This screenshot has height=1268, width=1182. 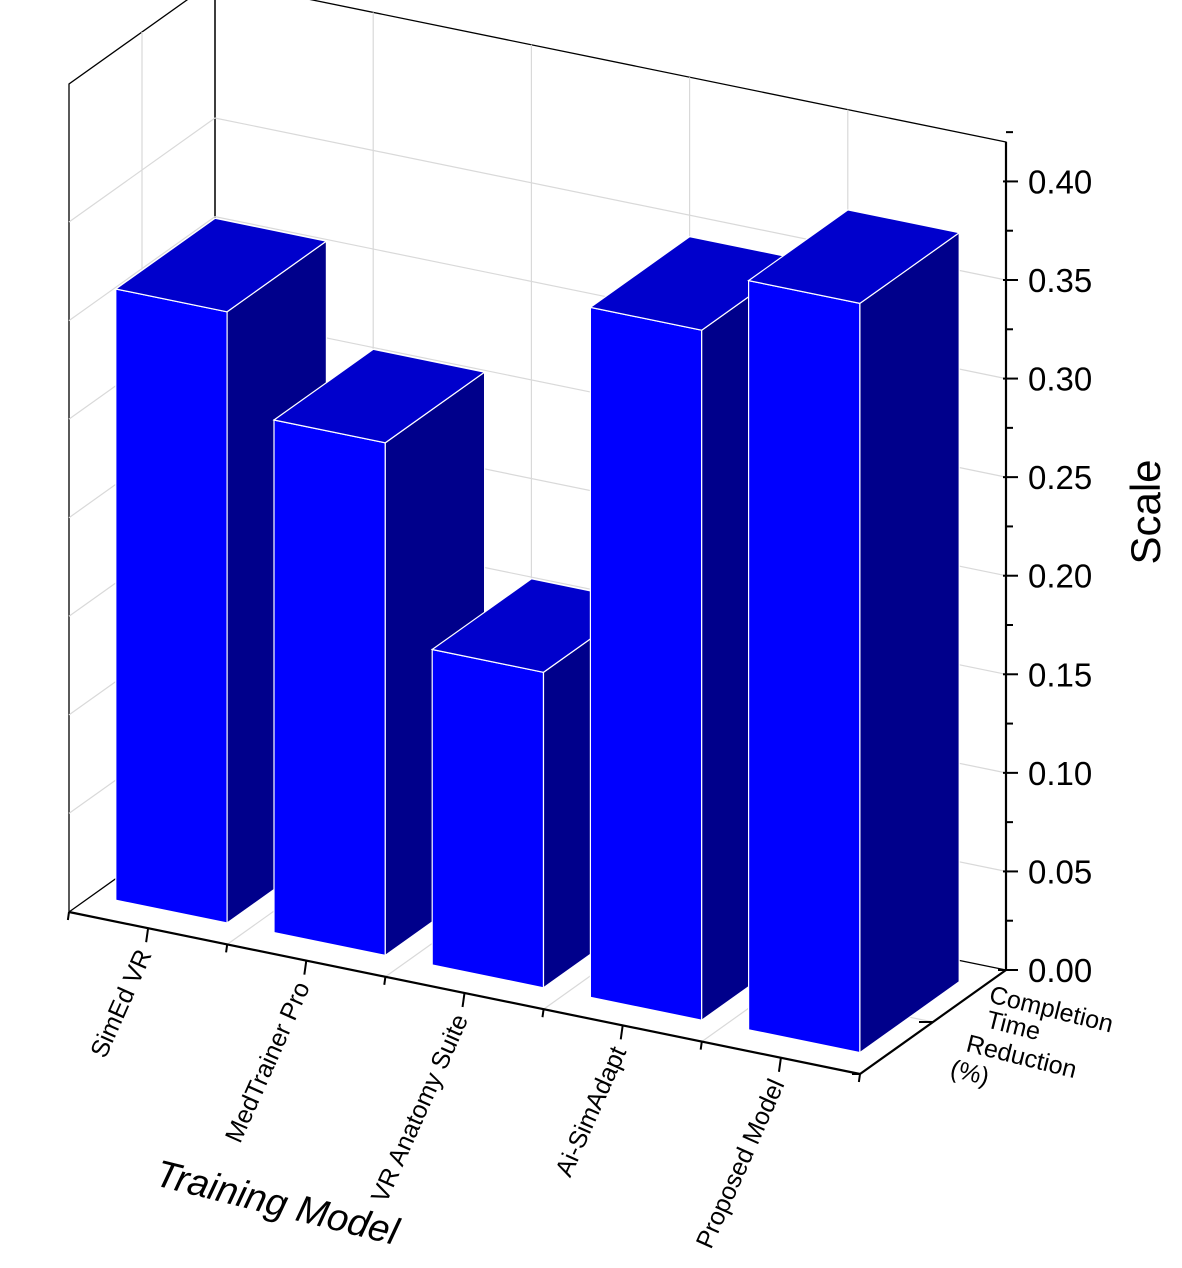 I want to click on tick-labels: 0.00 0.05 0.10 0.15 0.20 0.25 0.30 0.35 0.40, so click(x=1060, y=576).